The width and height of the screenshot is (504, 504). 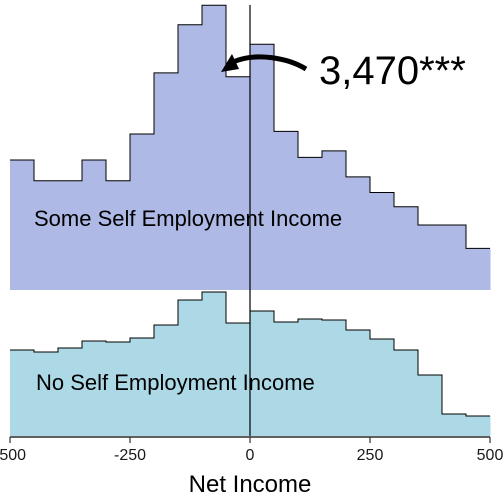 What do you see at coordinates (130, 455) in the screenshot?
I see `x-tick-label: -250` at bounding box center [130, 455].